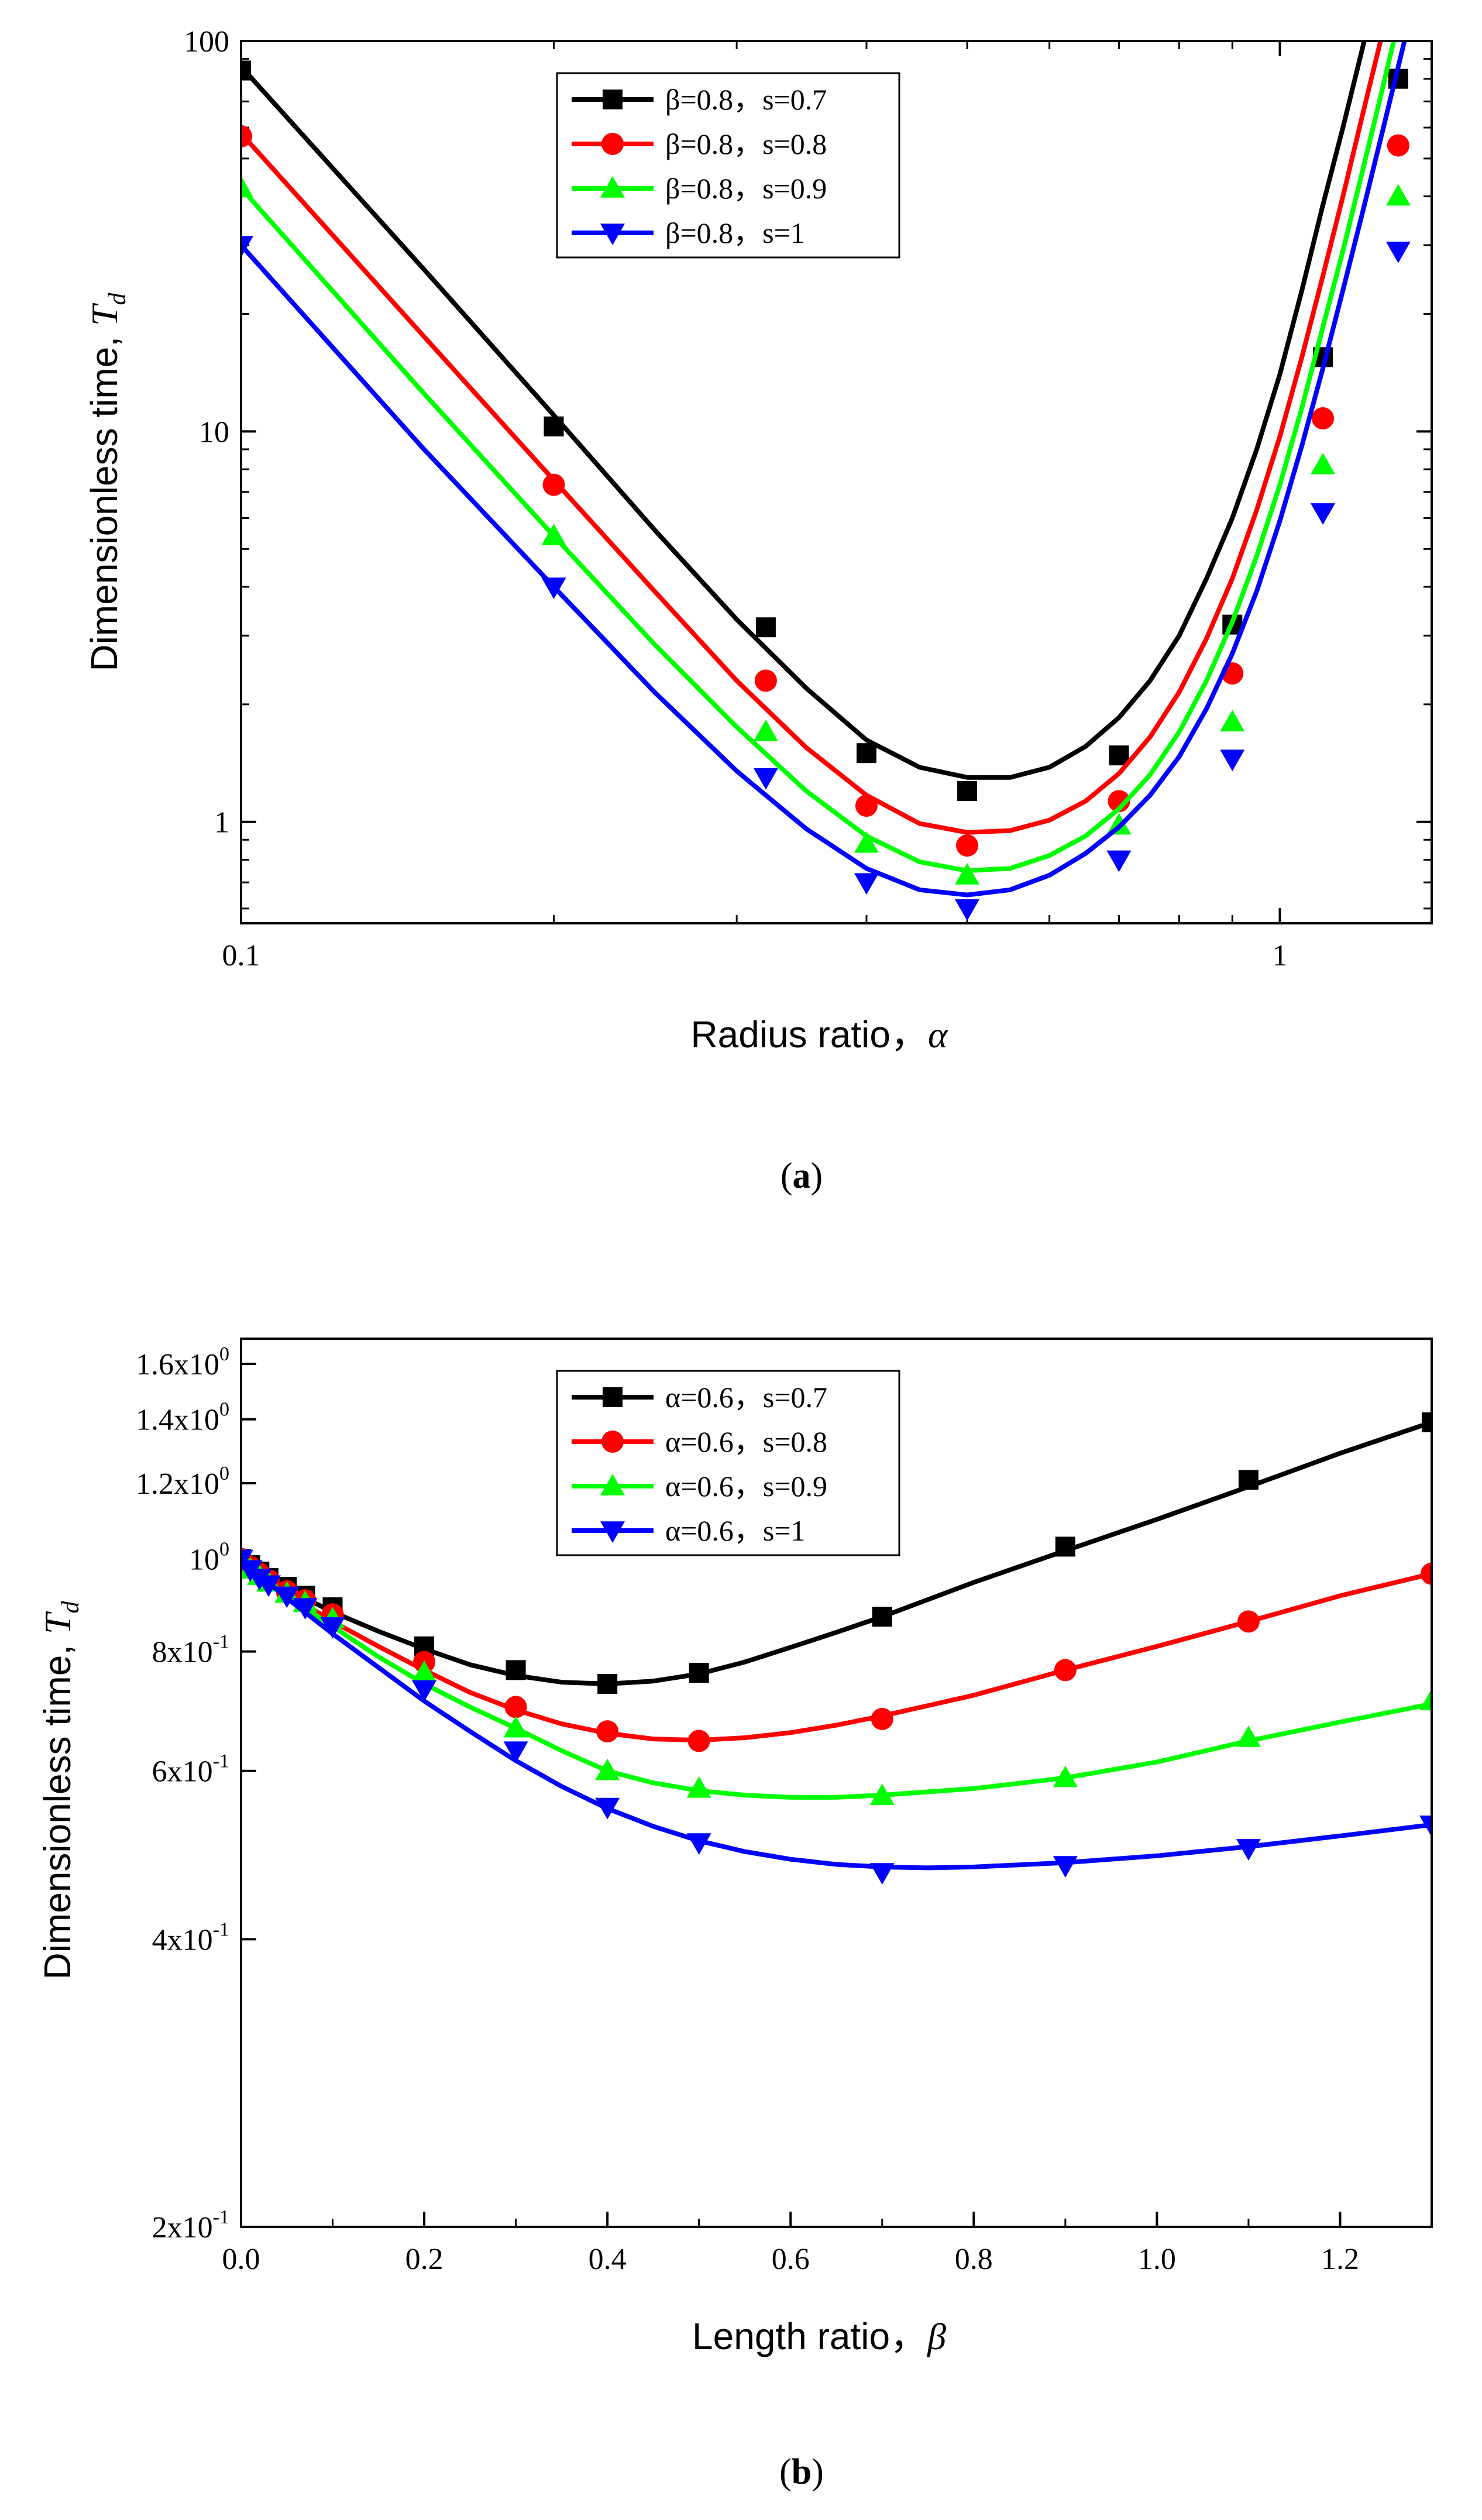 This screenshot has height=2520, width=1482. I want to click on x-axis-title-symbol: β, so click(936, 2336).